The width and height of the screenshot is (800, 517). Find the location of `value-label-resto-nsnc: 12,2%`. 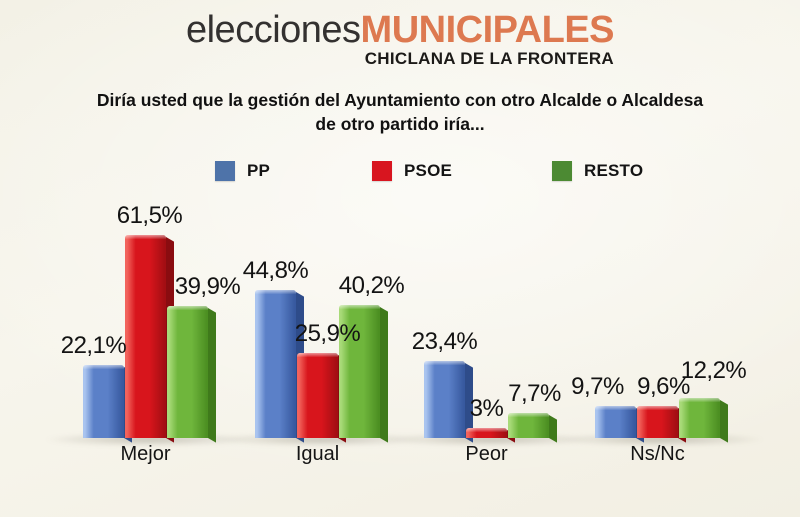

value-label-resto-nsnc: 12,2% is located at coordinates (713, 370).